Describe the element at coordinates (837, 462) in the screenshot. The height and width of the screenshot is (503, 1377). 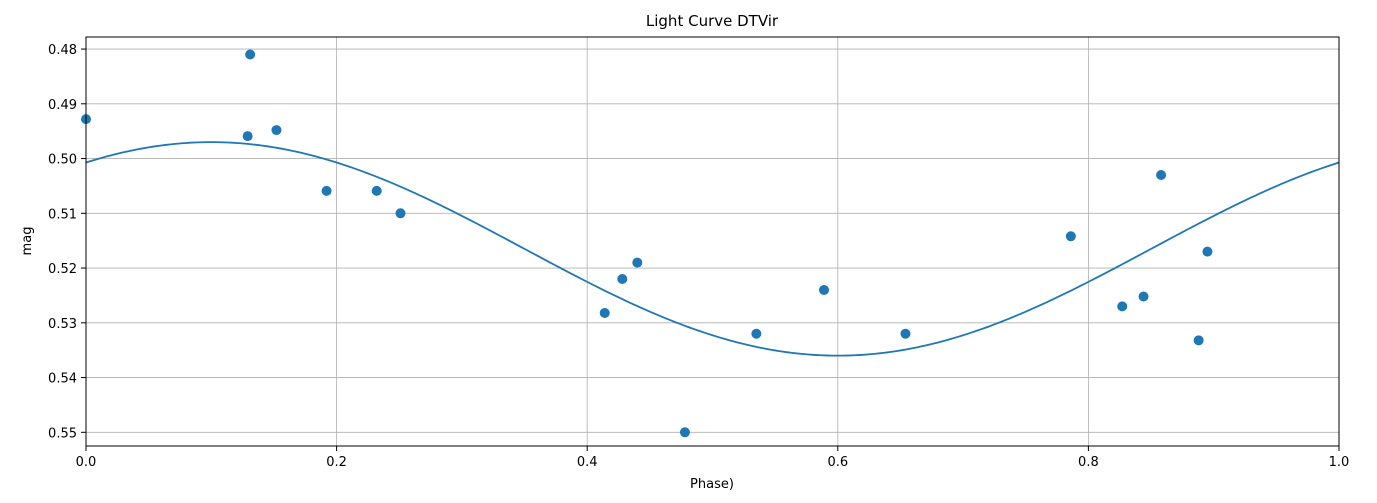
I see `x-tick-label: 0.6` at that location.